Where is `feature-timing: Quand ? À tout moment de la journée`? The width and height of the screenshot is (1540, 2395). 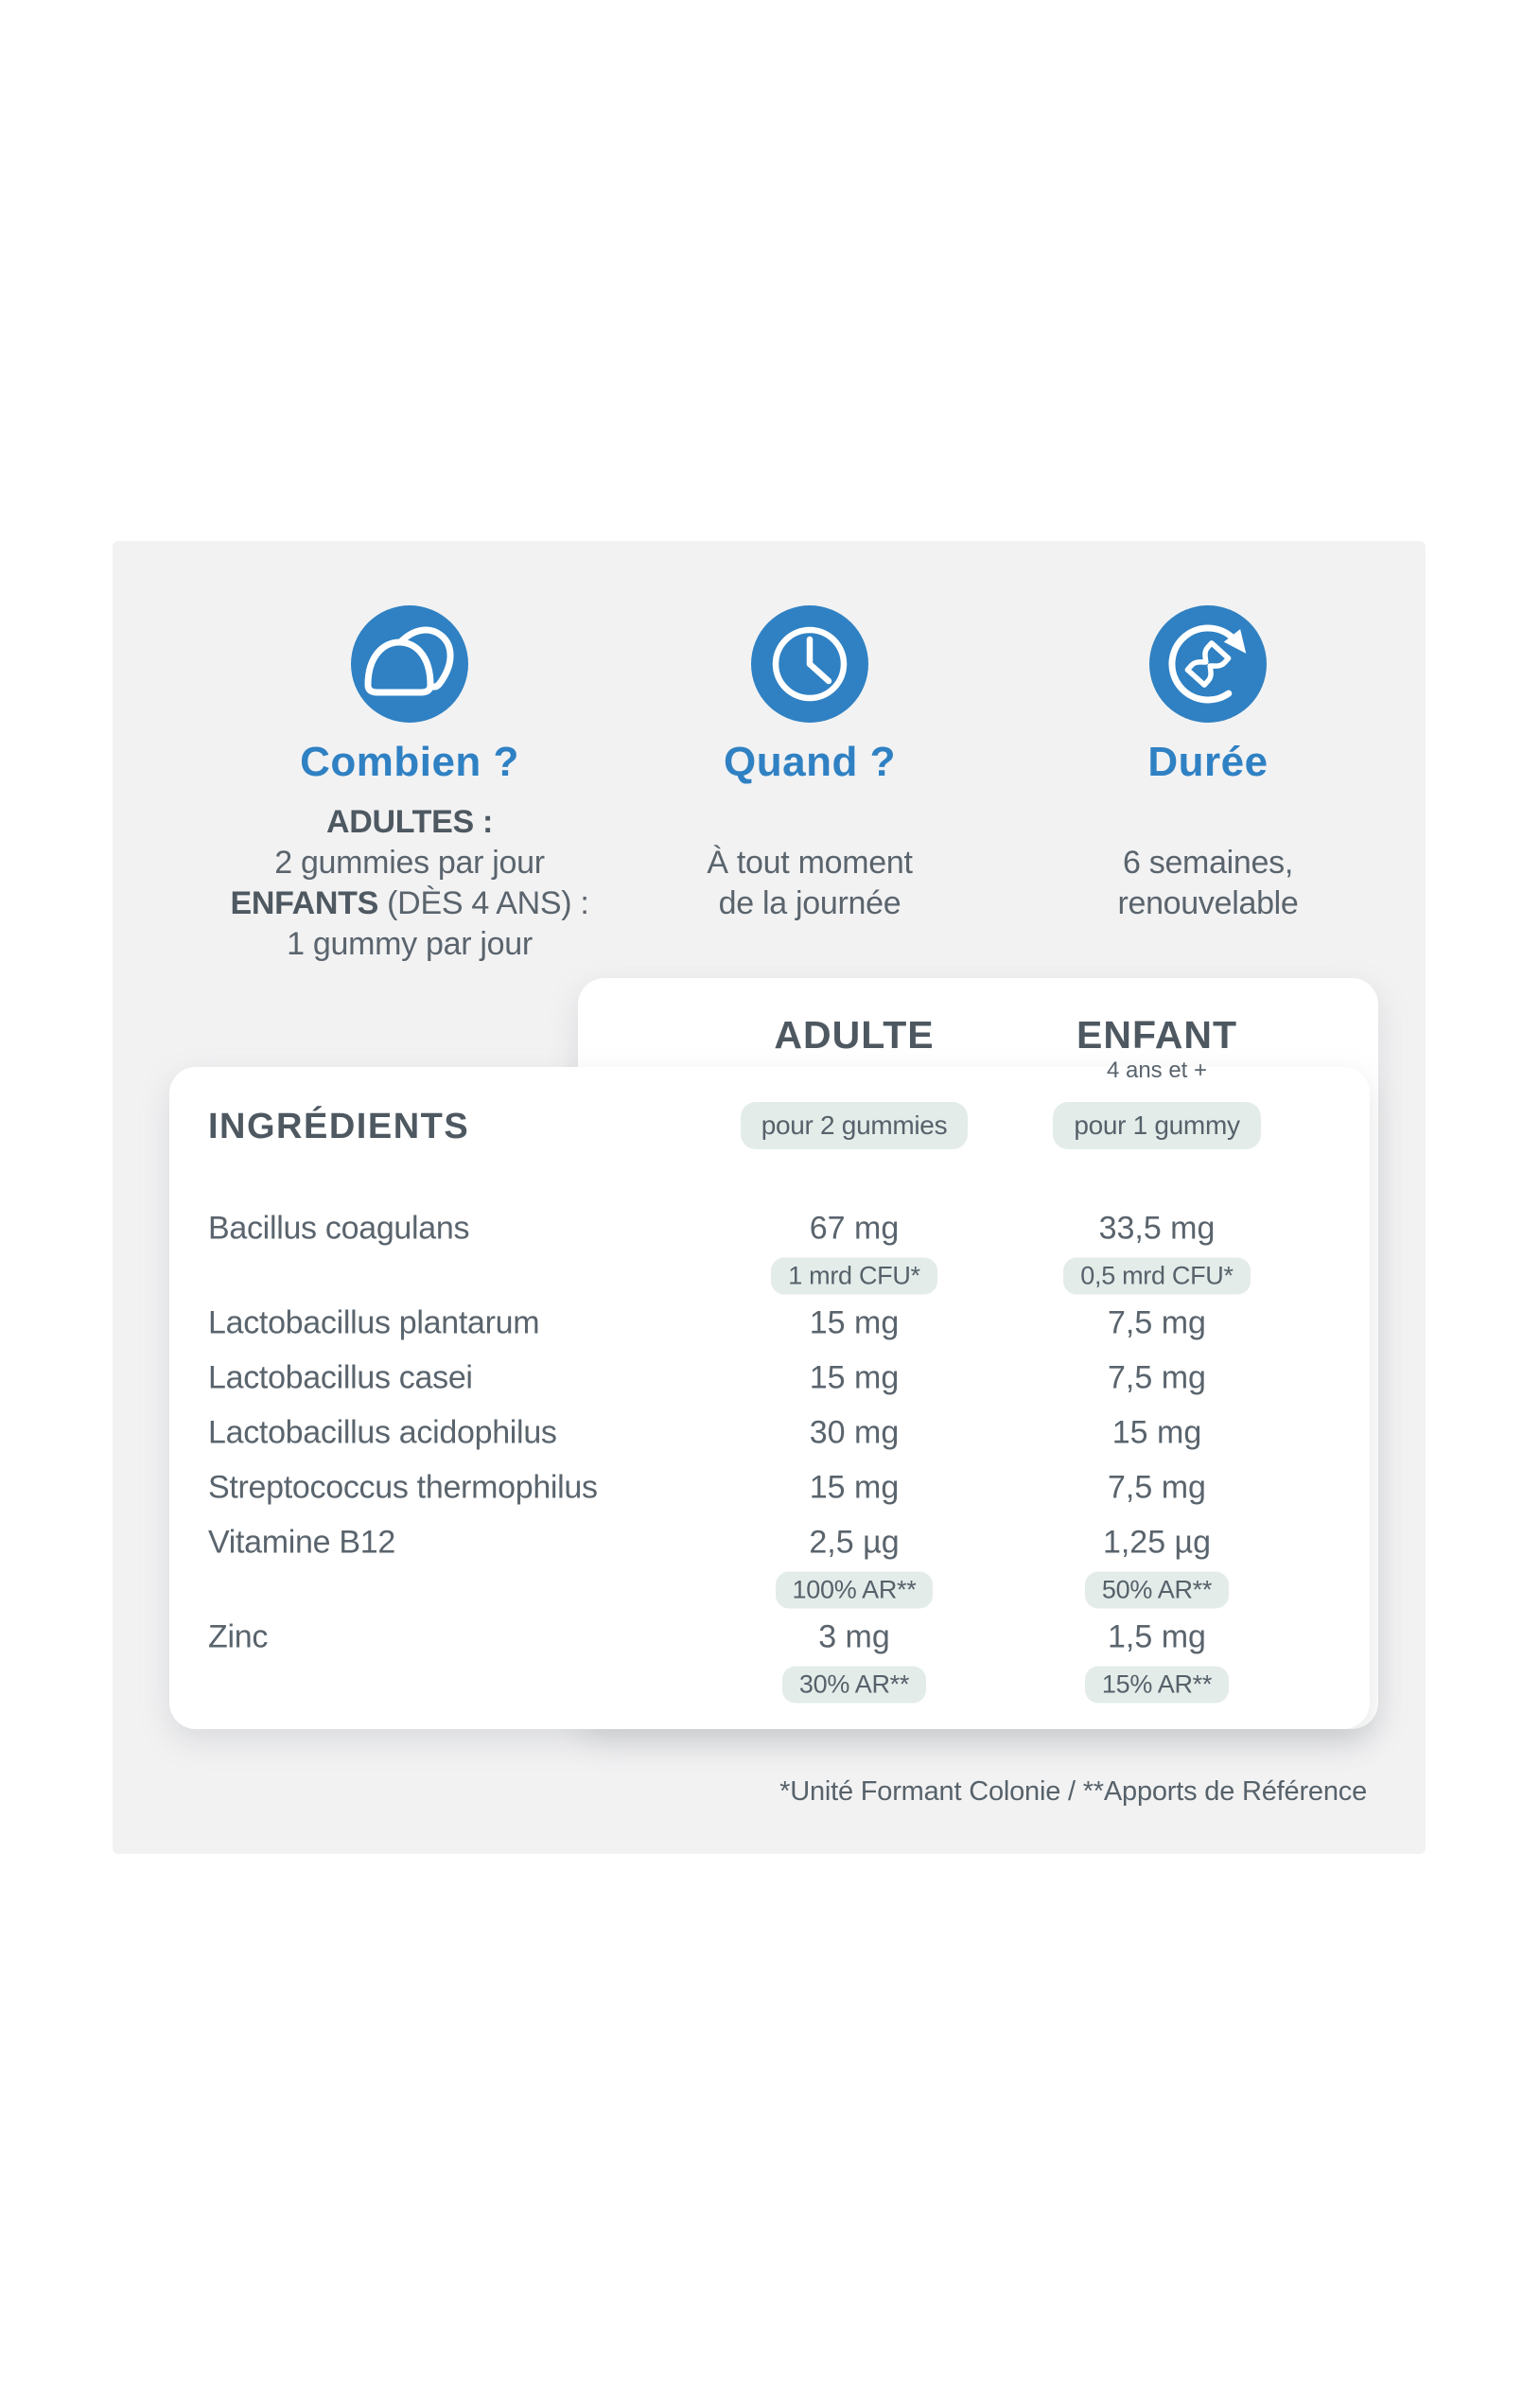 feature-timing: Quand ? À tout moment de la journée is located at coordinates (809, 764).